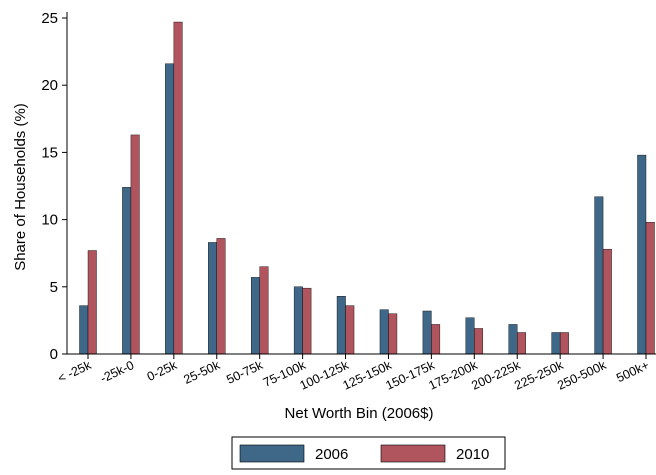 This screenshot has height=475, width=656. What do you see at coordinates (162, 371) in the screenshot?
I see `x-tick-label: 0-25k` at bounding box center [162, 371].